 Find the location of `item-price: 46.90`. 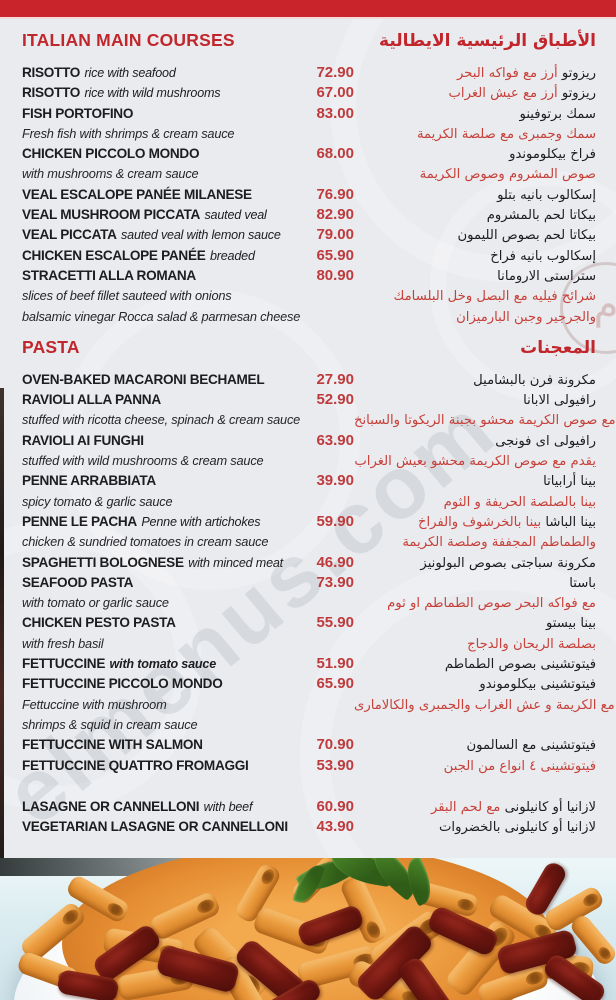

item-price: 46.90 is located at coordinates (335, 562).